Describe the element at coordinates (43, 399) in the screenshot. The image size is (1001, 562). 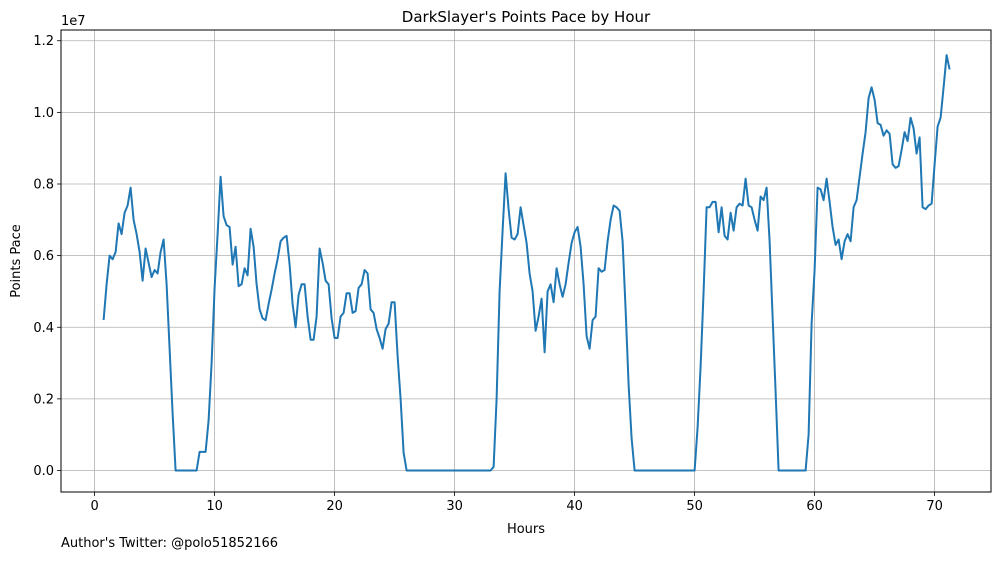
I see `y-tick-label: 0.2` at that location.